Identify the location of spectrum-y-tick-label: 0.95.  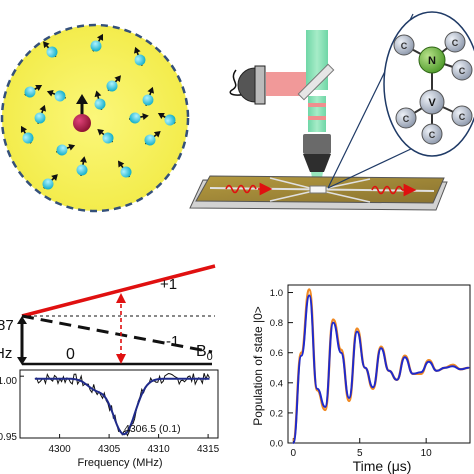
(8, 437).